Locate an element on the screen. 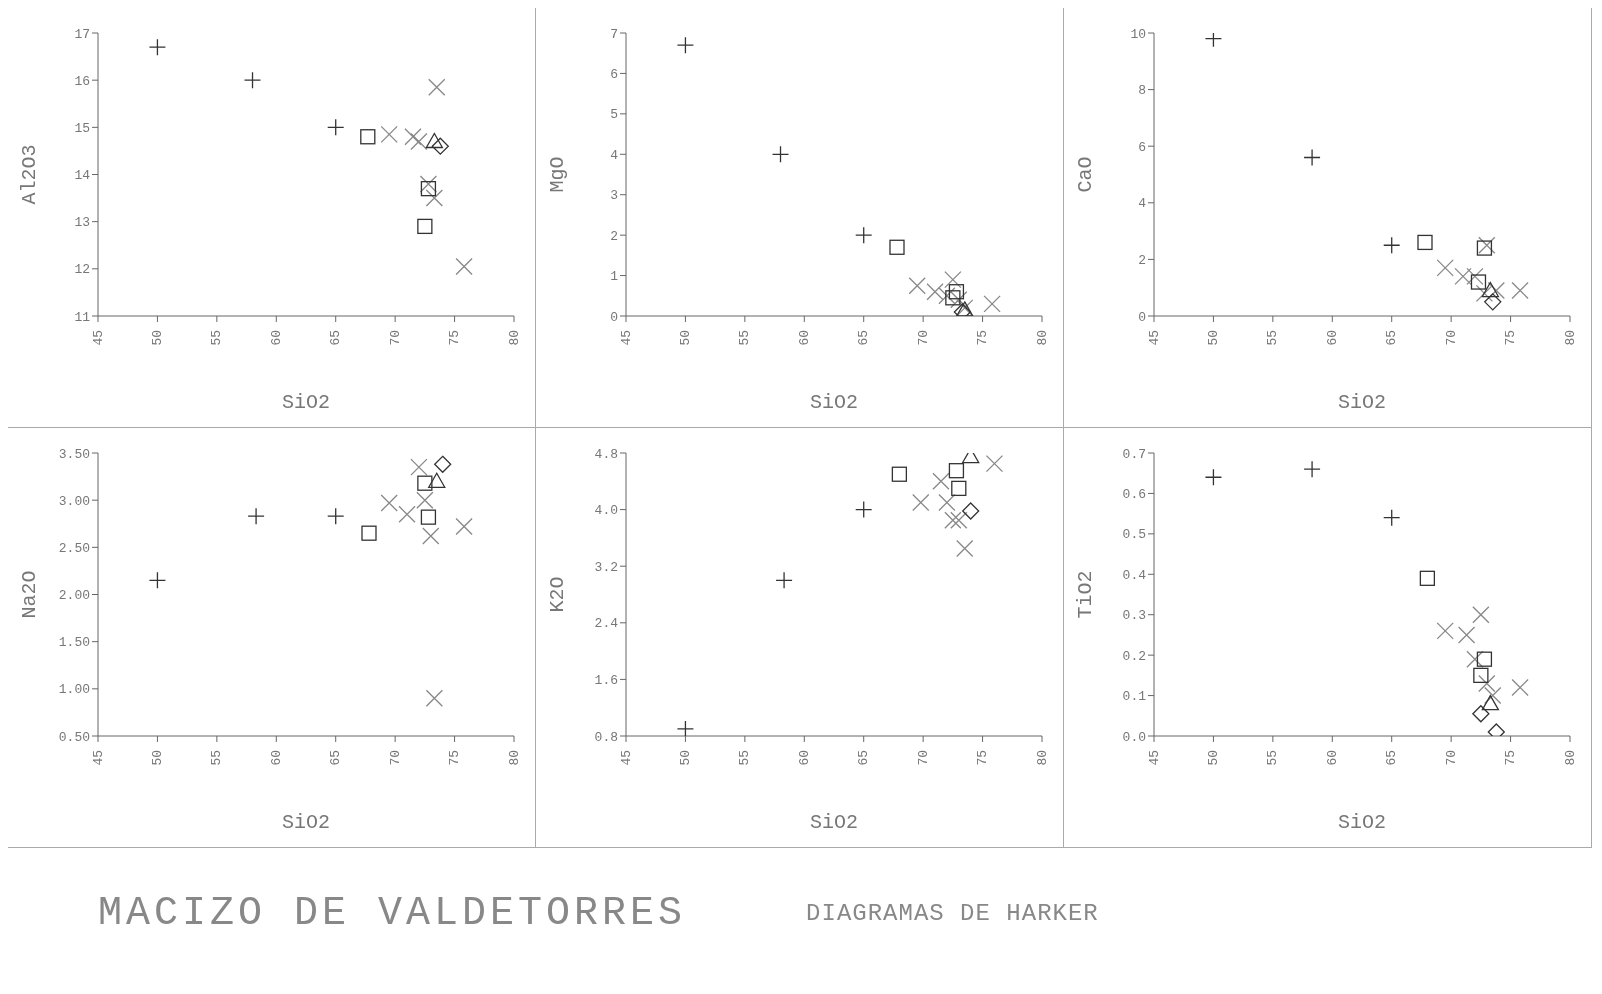  y-tick-label: 0.8 is located at coordinates (606, 737).